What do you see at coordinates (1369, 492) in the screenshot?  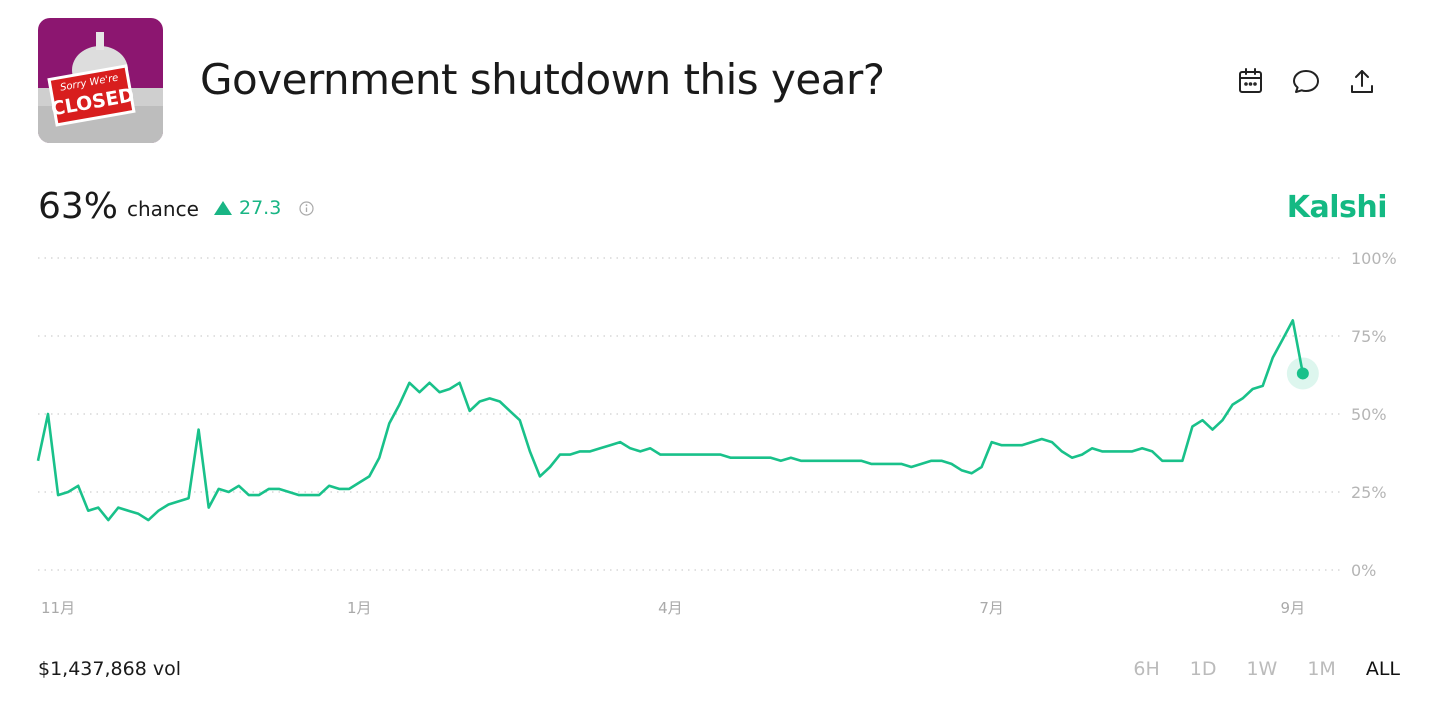 I see `y-tick-label: 25%` at bounding box center [1369, 492].